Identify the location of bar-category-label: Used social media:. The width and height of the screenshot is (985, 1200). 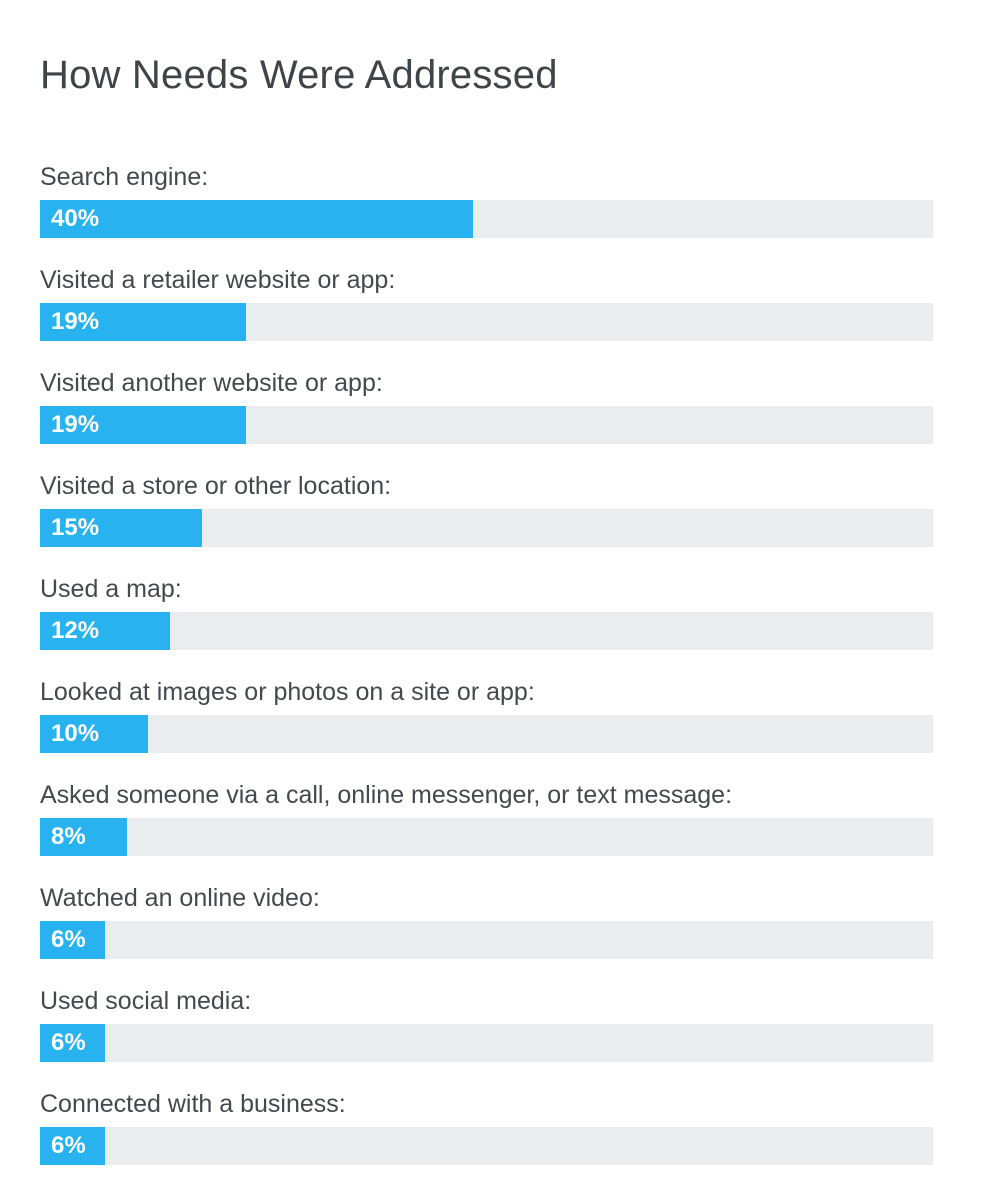
(146, 1001).